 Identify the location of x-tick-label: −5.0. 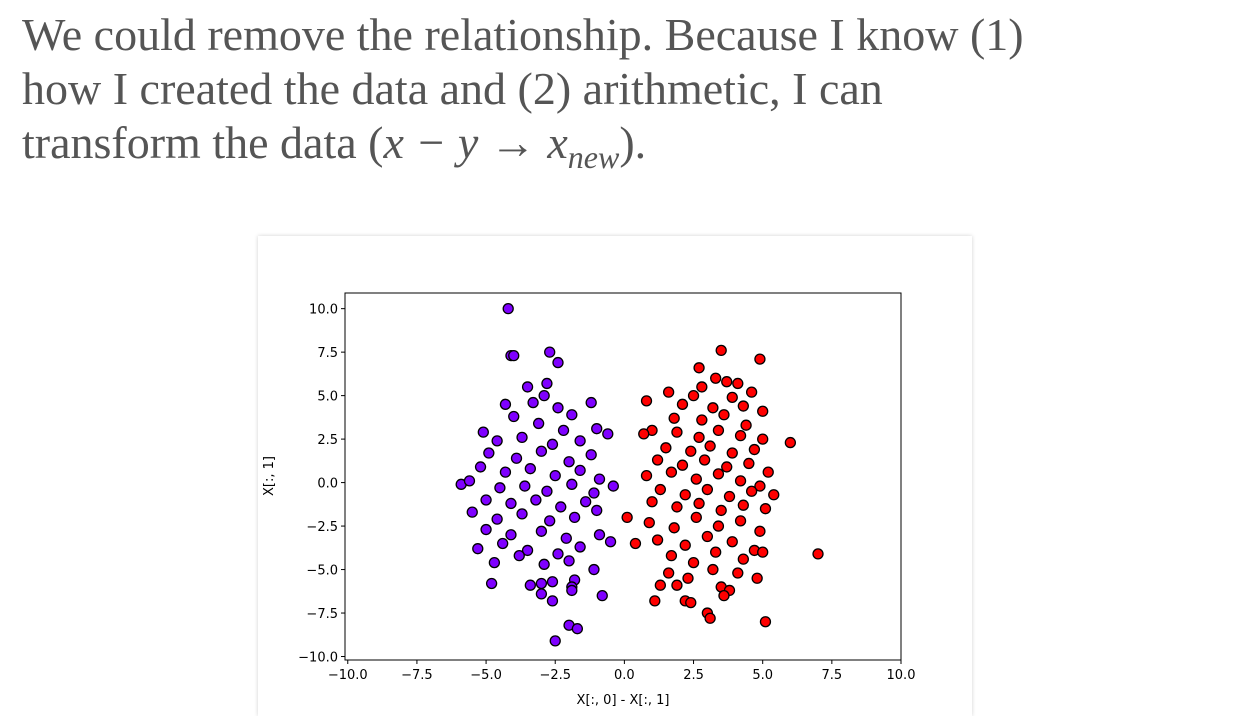
(486, 675).